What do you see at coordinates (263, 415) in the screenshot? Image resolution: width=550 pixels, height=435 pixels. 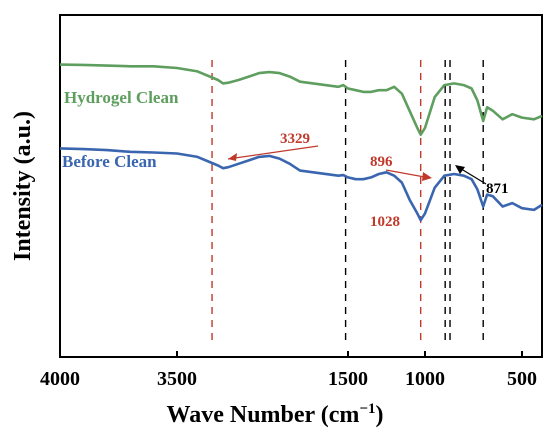 I see `x-axis-title-main: Wave Number (cm` at bounding box center [263, 415].